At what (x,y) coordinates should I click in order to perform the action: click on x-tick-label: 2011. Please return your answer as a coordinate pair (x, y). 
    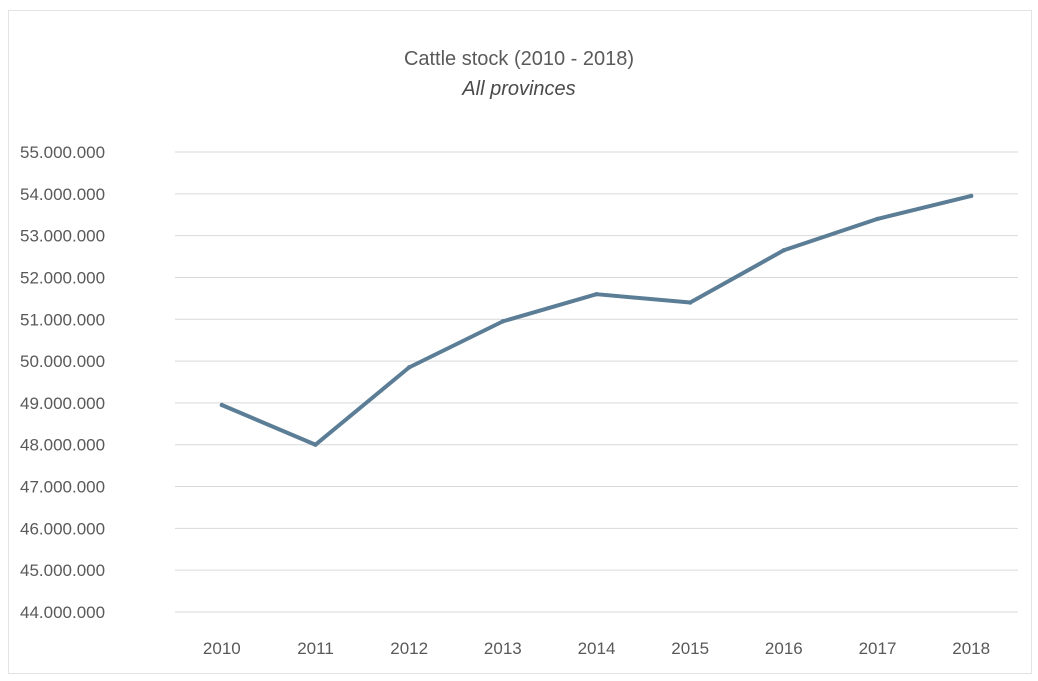
    Looking at the image, I should click on (315, 648).